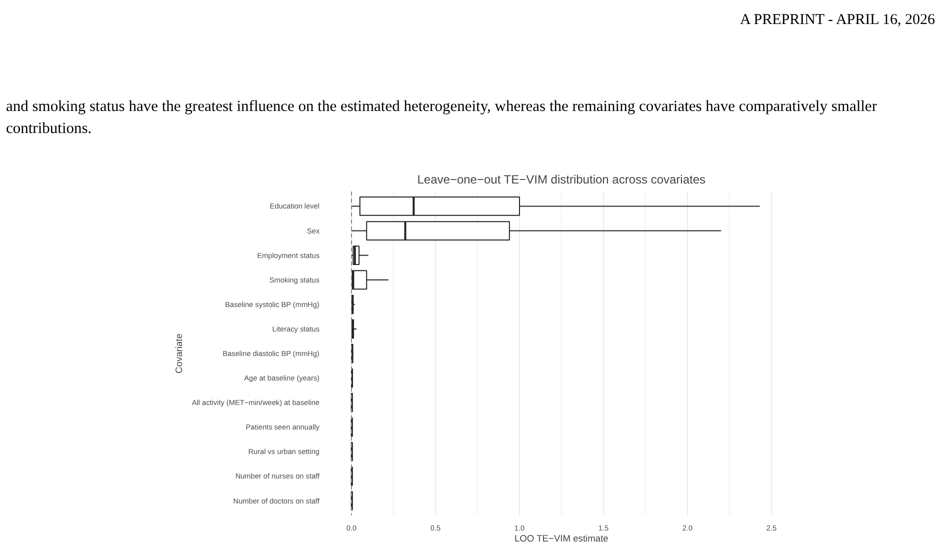 This screenshot has height=544, width=948. What do you see at coordinates (442, 118) in the screenshot?
I see `text: and smoking status have the greatest influence on the estimated heterogeneity, whereas the remaining covariates have comparatively smaller contributions.` at bounding box center [442, 118].